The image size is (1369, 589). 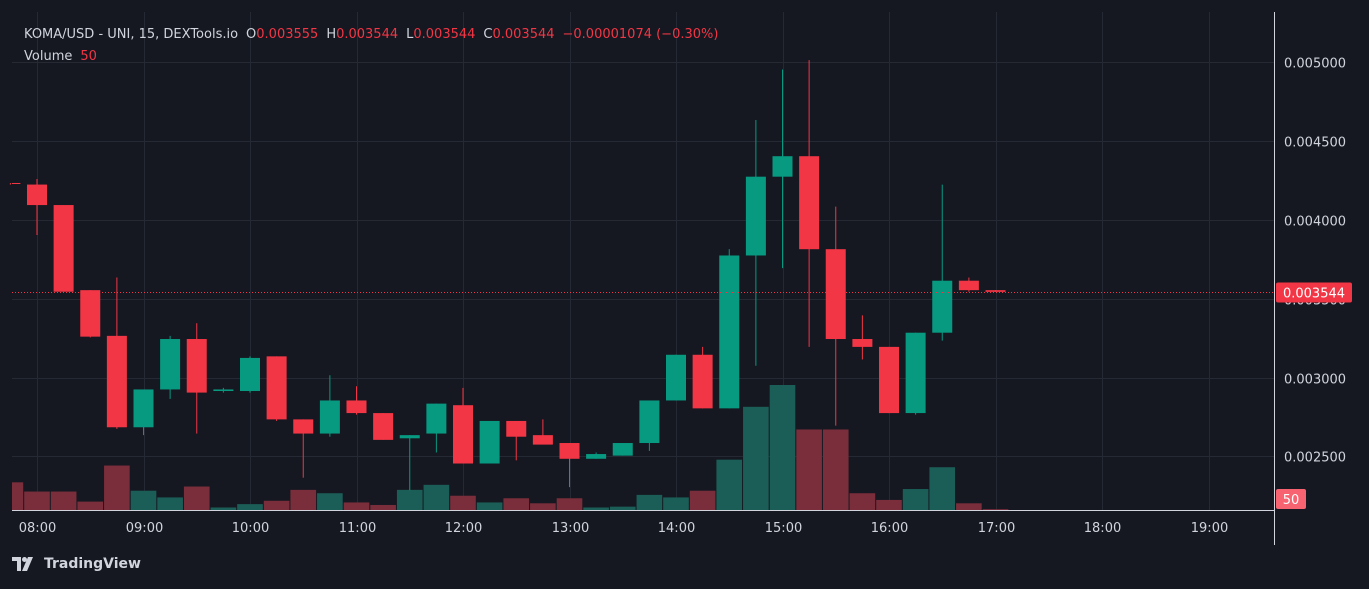 What do you see at coordinates (463, 528) in the screenshot?
I see `time-tick-label: 12:00` at bounding box center [463, 528].